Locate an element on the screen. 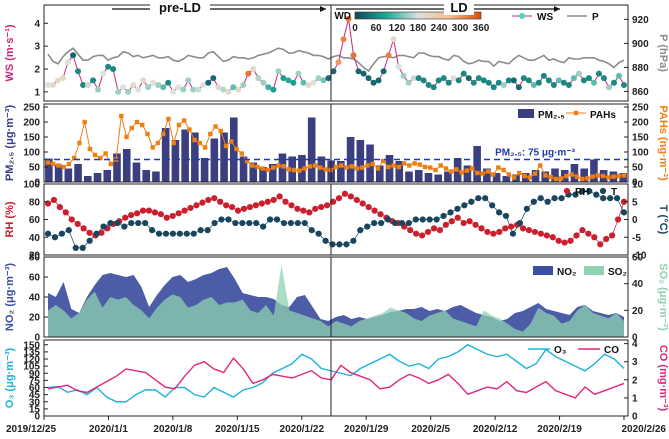  no2-legend-swatch is located at coordinates (543, 270).